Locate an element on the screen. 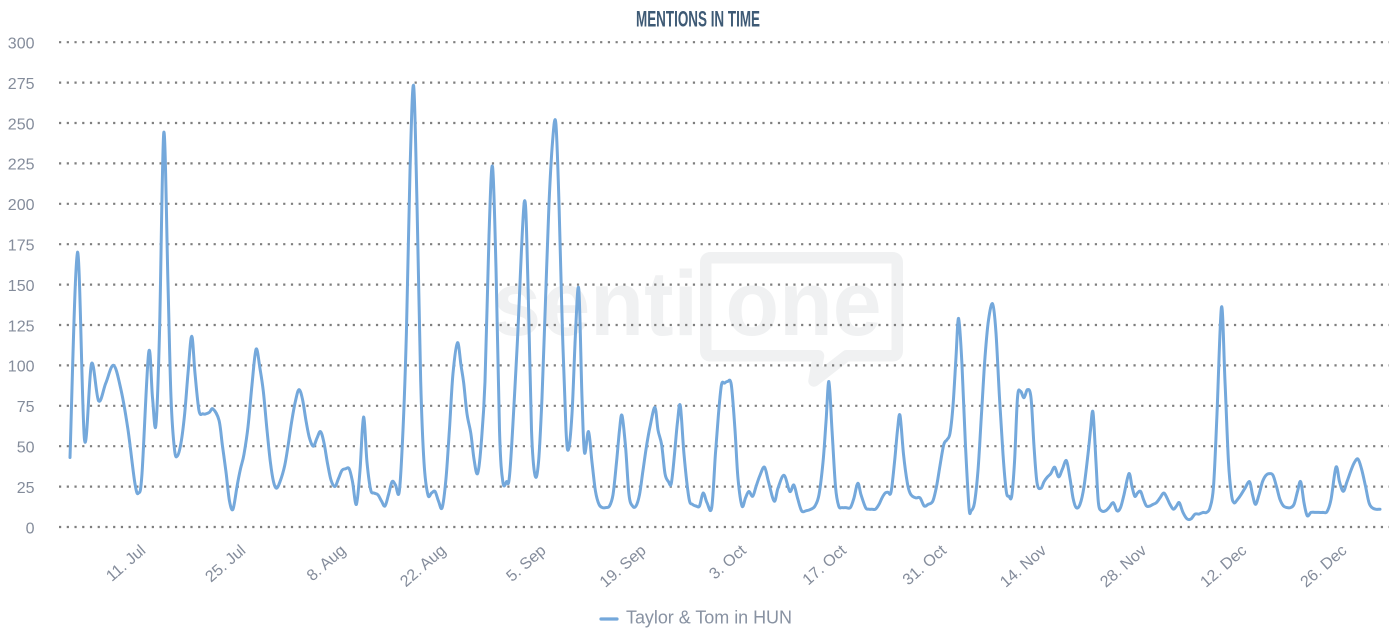 The image size is (1396, 640). svg-text: 175 is located at coordinates (21, 246).